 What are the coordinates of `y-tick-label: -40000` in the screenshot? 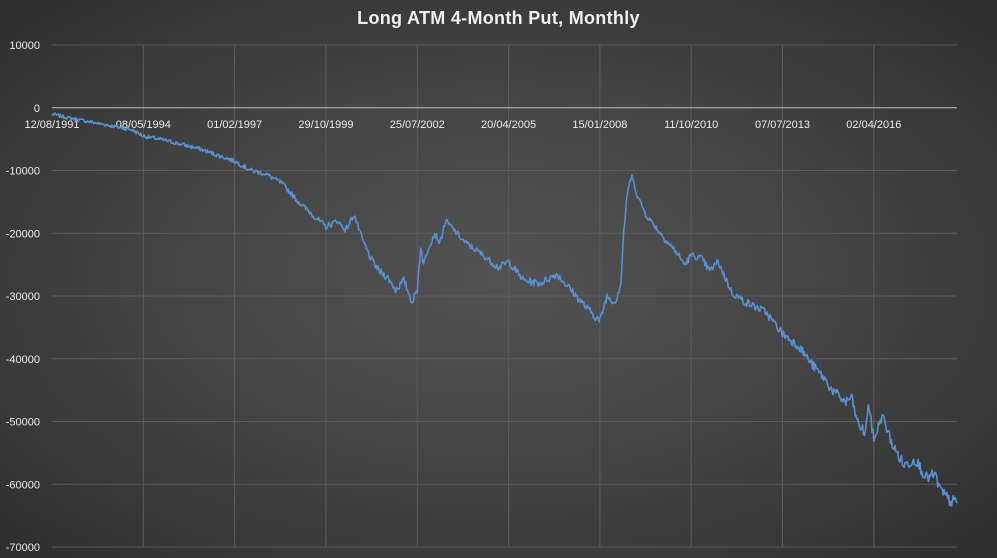 It's located at (23, 360).